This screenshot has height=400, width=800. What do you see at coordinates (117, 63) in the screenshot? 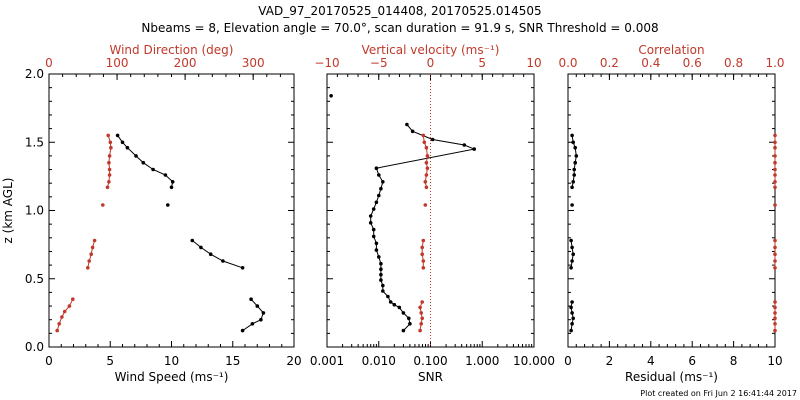
I see `wind-profile-top-xtick-label: 100` at bounding box center [117, 63].